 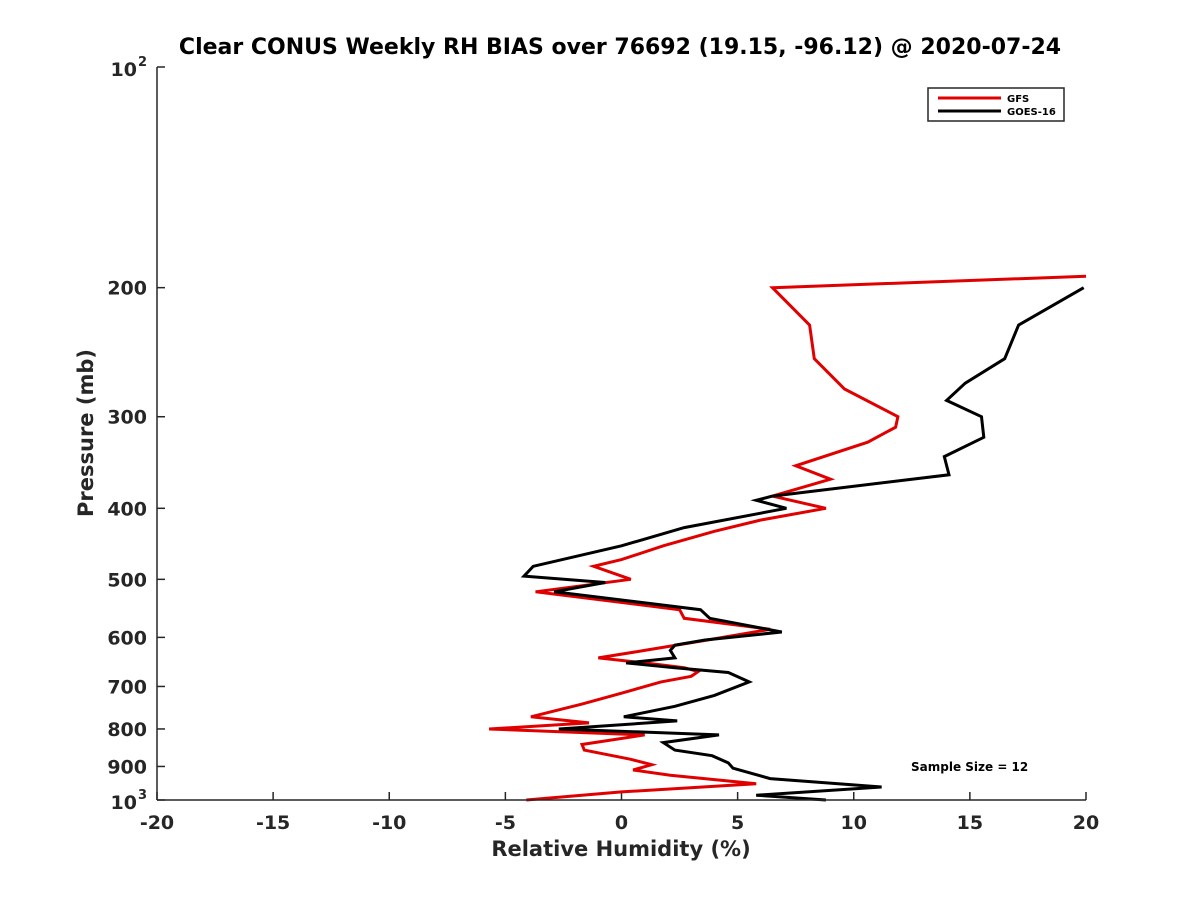 I want to click on x-tick-label: 20, so click(x=1086, y=823).